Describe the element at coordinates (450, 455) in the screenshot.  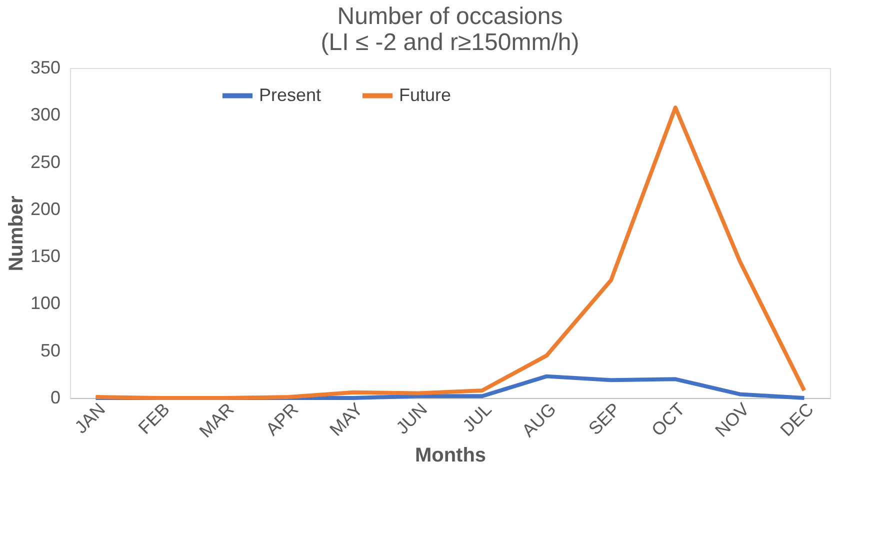
I see `x-axis-title: Months` at that location.